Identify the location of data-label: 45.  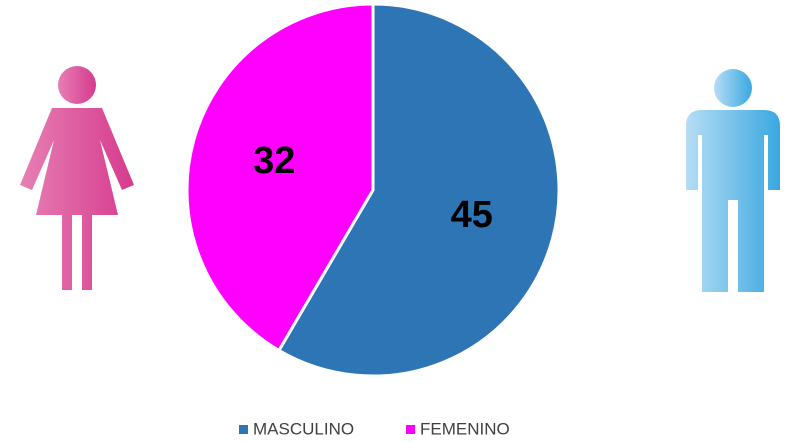
(472, 215).